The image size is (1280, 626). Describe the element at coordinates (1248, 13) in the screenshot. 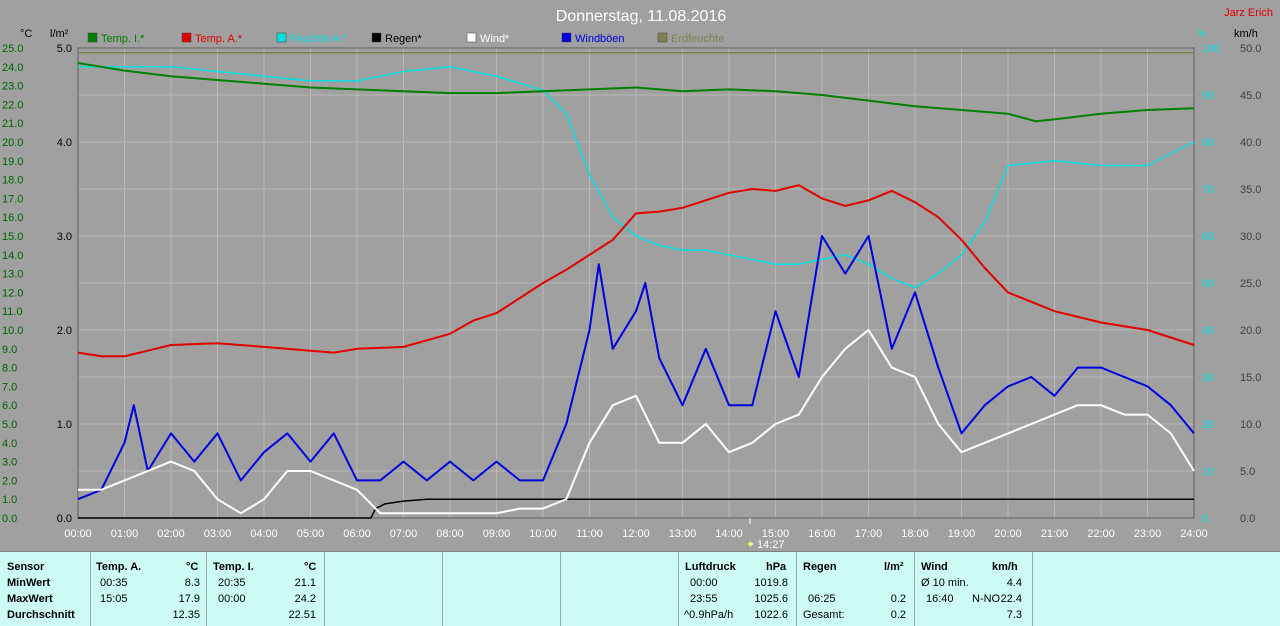

I see `author-label: Jarz Erich` at that location.